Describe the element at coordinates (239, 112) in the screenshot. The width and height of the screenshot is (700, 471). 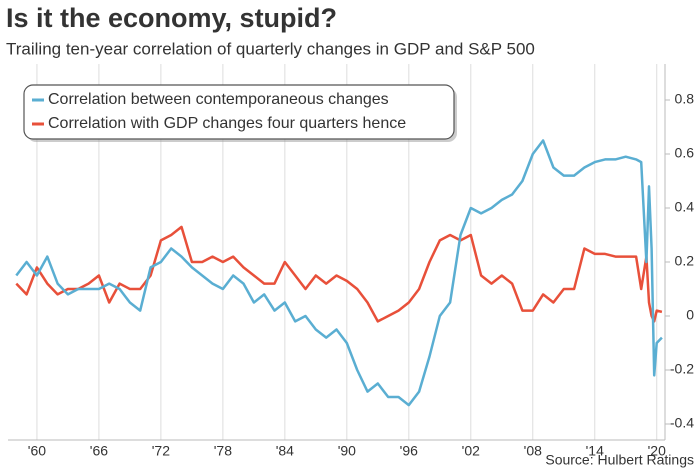
I see `legend-box` at that location.